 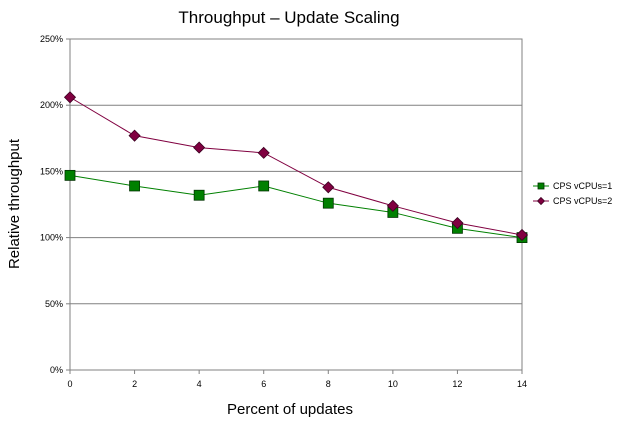 I want to click on x-tick-label: 6, so click(x=263, y=384).